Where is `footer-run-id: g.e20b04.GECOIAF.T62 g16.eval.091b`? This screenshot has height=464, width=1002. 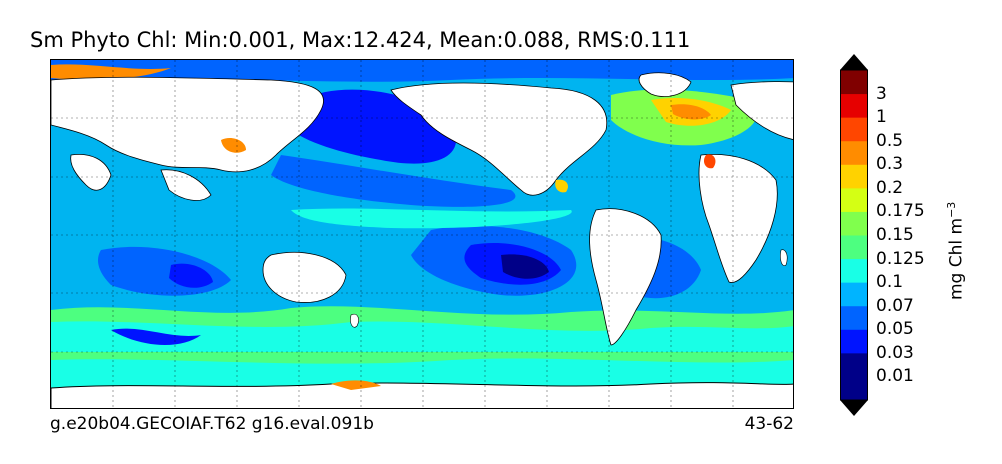
footer-run-id: g.e20b04.GECOIAF.T62 g16.eval.091b is located at coordinates (212, 424).